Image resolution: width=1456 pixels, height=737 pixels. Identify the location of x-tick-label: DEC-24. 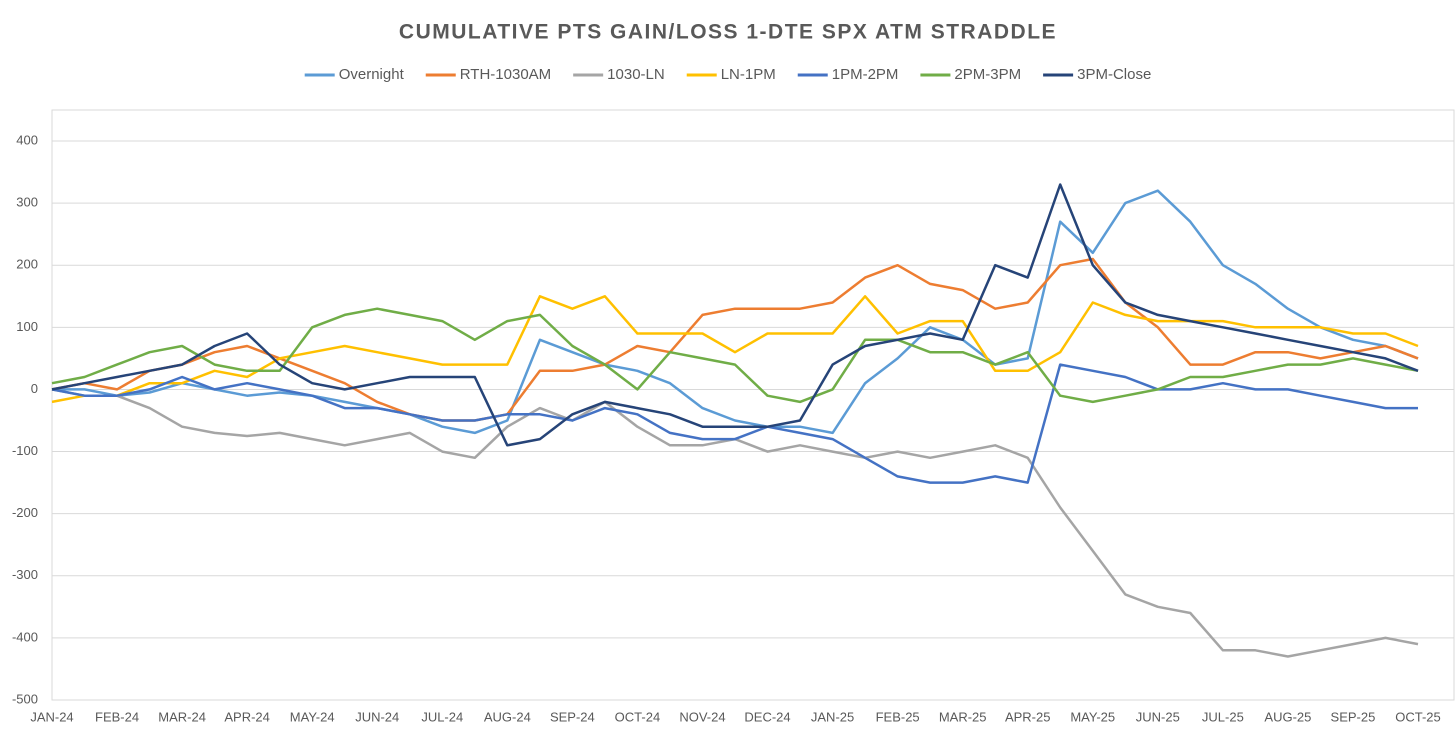
(767, 716).